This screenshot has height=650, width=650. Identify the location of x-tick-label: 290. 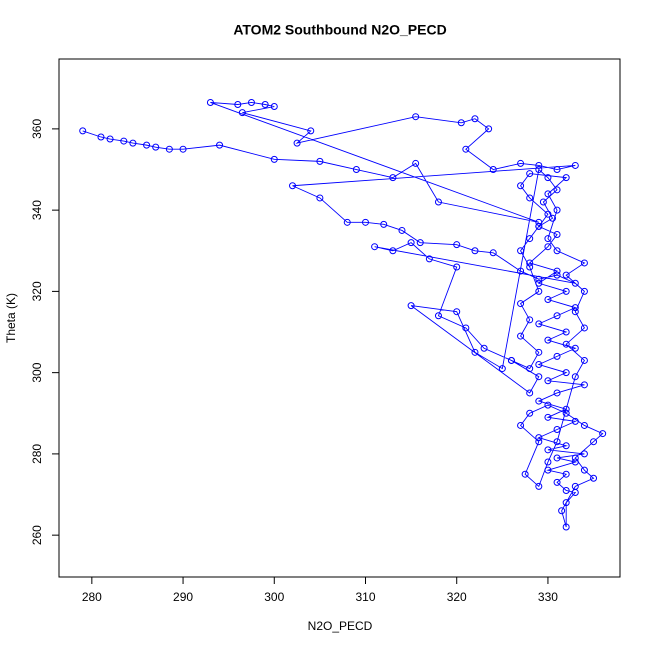
(183, 597).